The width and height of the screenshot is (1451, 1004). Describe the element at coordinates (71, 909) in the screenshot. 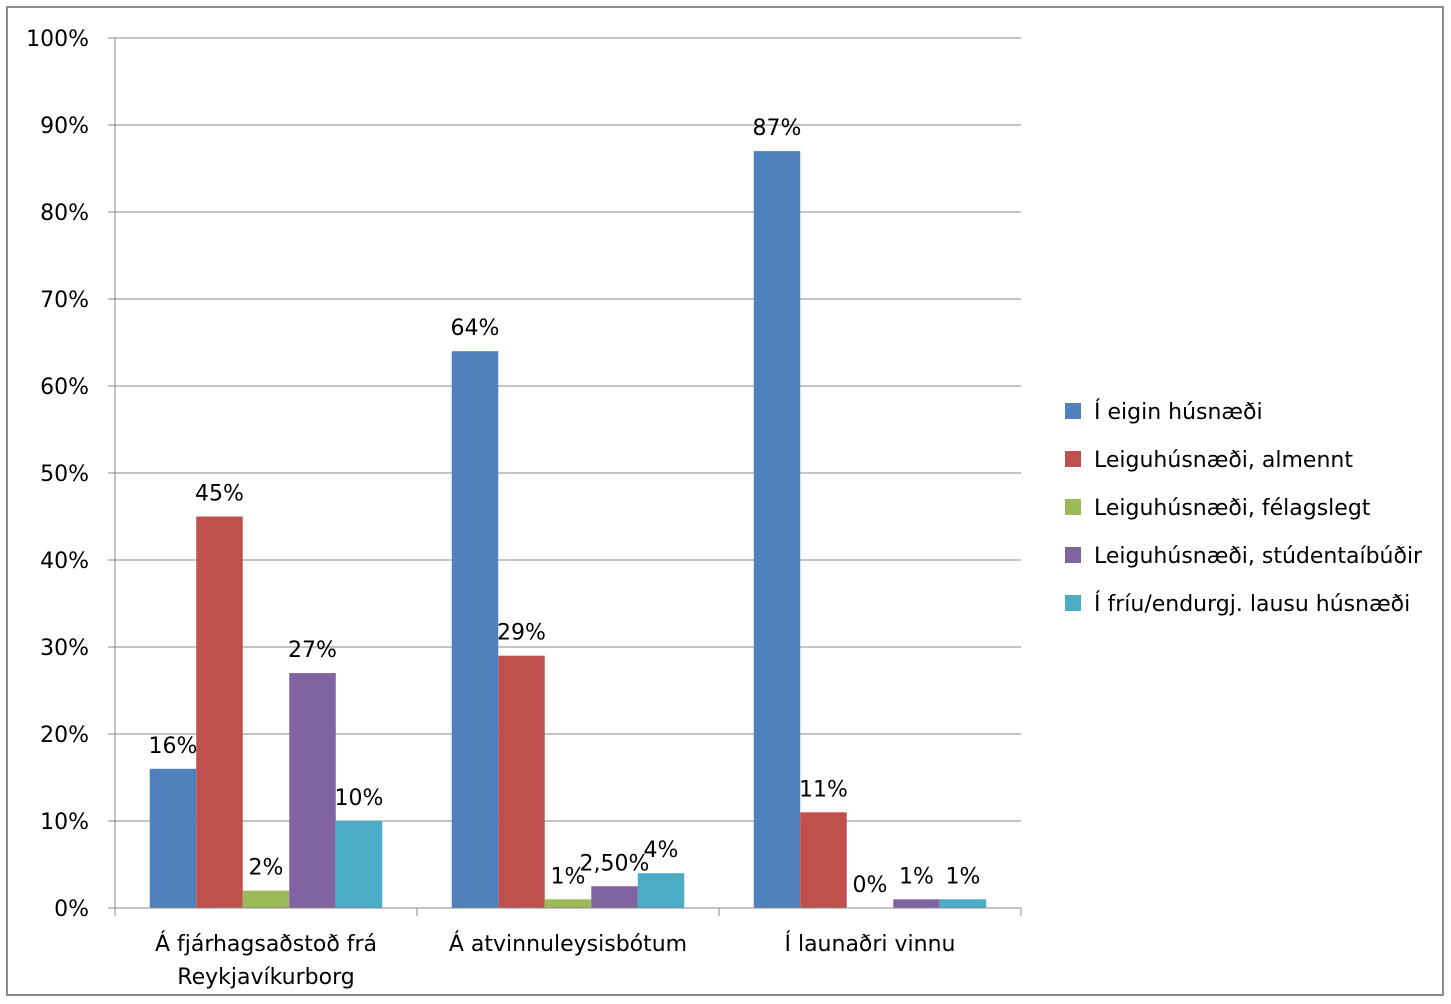

I see `y-tick-label: 0%` at that location.